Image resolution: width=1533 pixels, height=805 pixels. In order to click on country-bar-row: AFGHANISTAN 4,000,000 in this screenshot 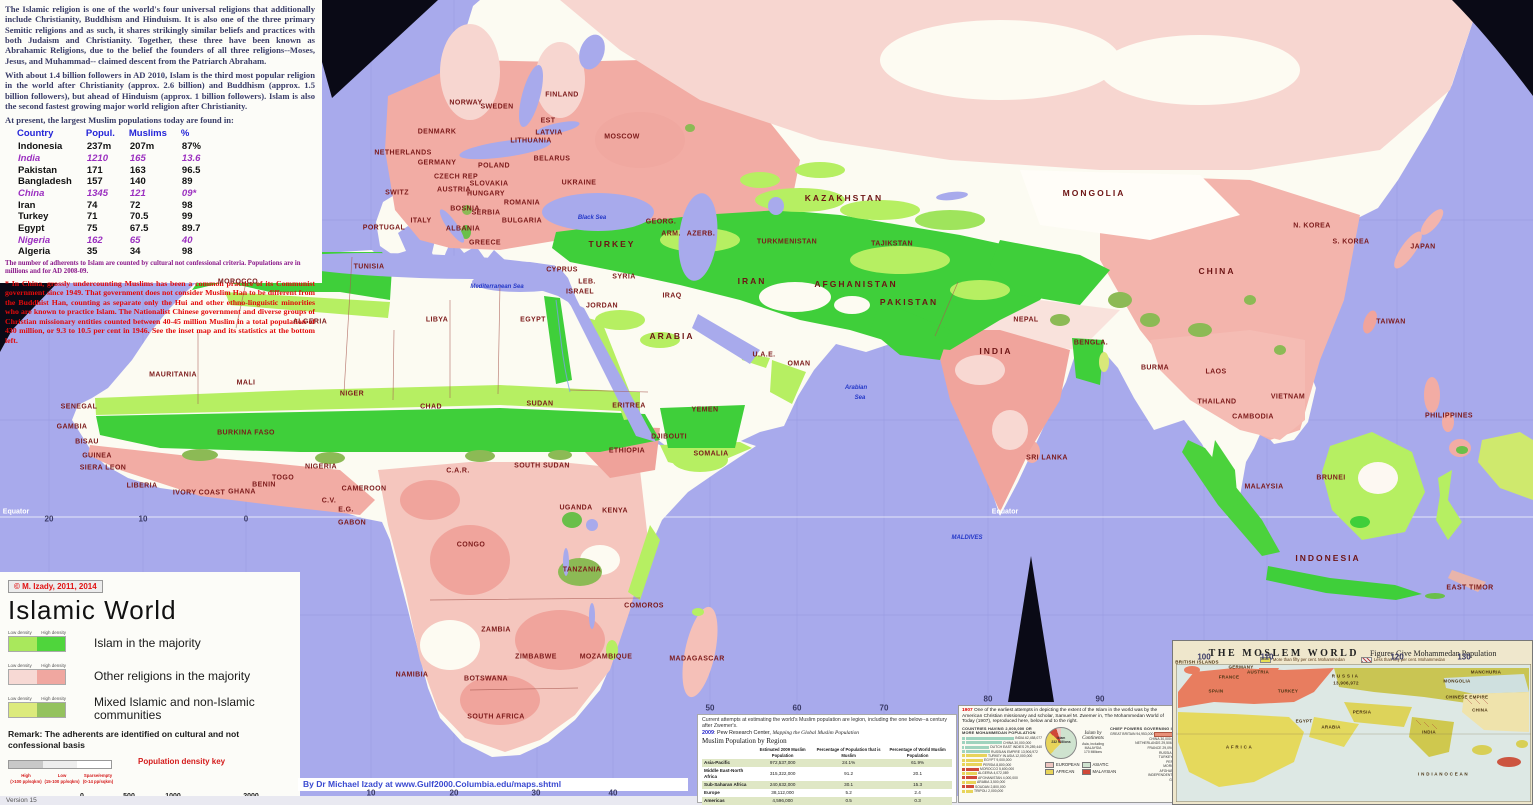, I will do `click(1002, 778)`.